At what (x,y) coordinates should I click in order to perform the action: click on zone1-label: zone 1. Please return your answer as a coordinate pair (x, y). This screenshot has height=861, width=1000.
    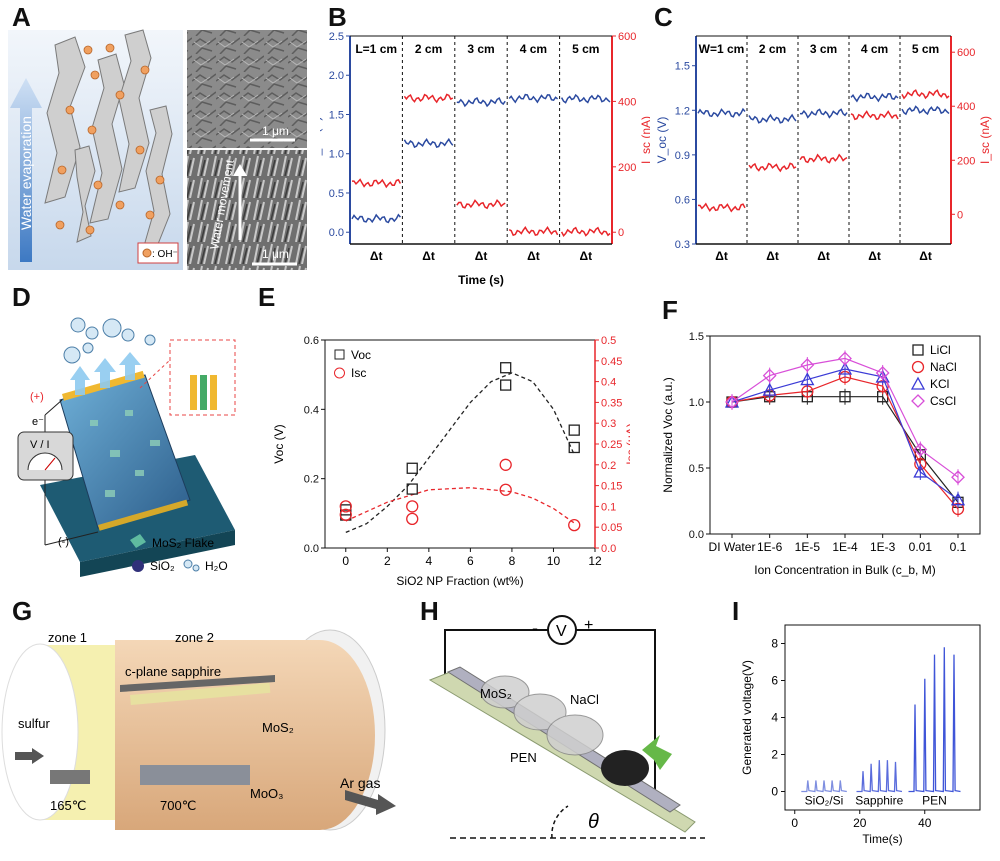
    Looking at the image, I should click on (67, 637).